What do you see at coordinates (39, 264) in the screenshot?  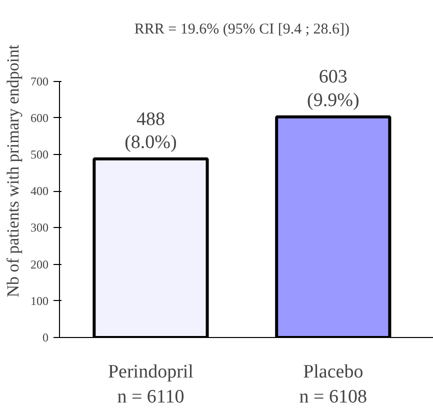 I see `y-tick-label: 200` at bounding box center [39, 264].